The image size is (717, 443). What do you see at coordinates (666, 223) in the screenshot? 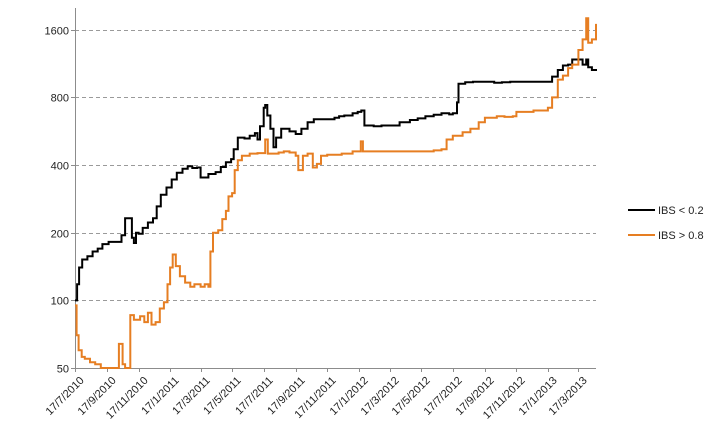
I see `legend: IBS < 0.2 IBS > 0.8` at bounding box center [666, 223].